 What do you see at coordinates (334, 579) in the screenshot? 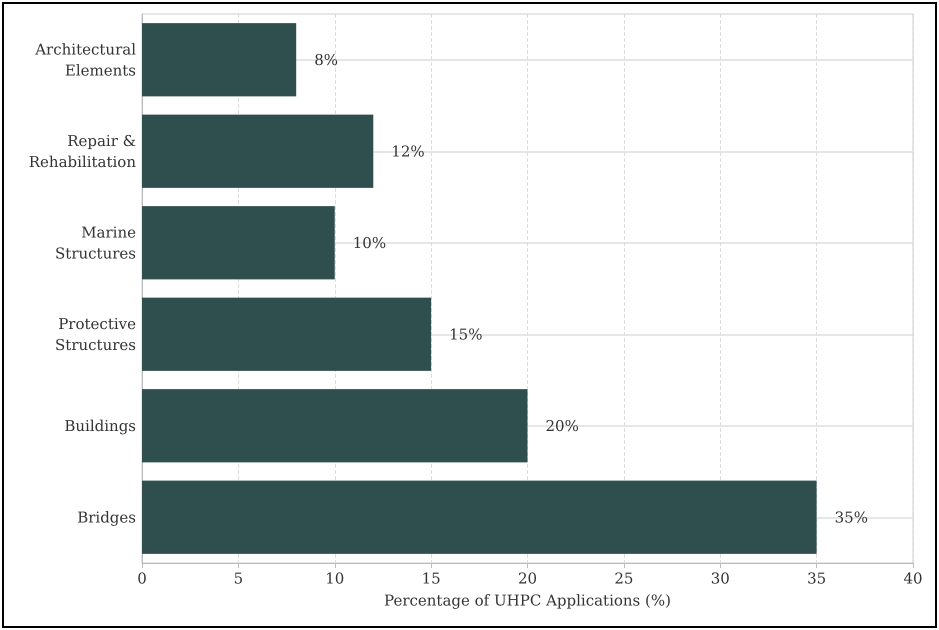
I see `x-tick-label: 10` at bounding box center [334, 579].